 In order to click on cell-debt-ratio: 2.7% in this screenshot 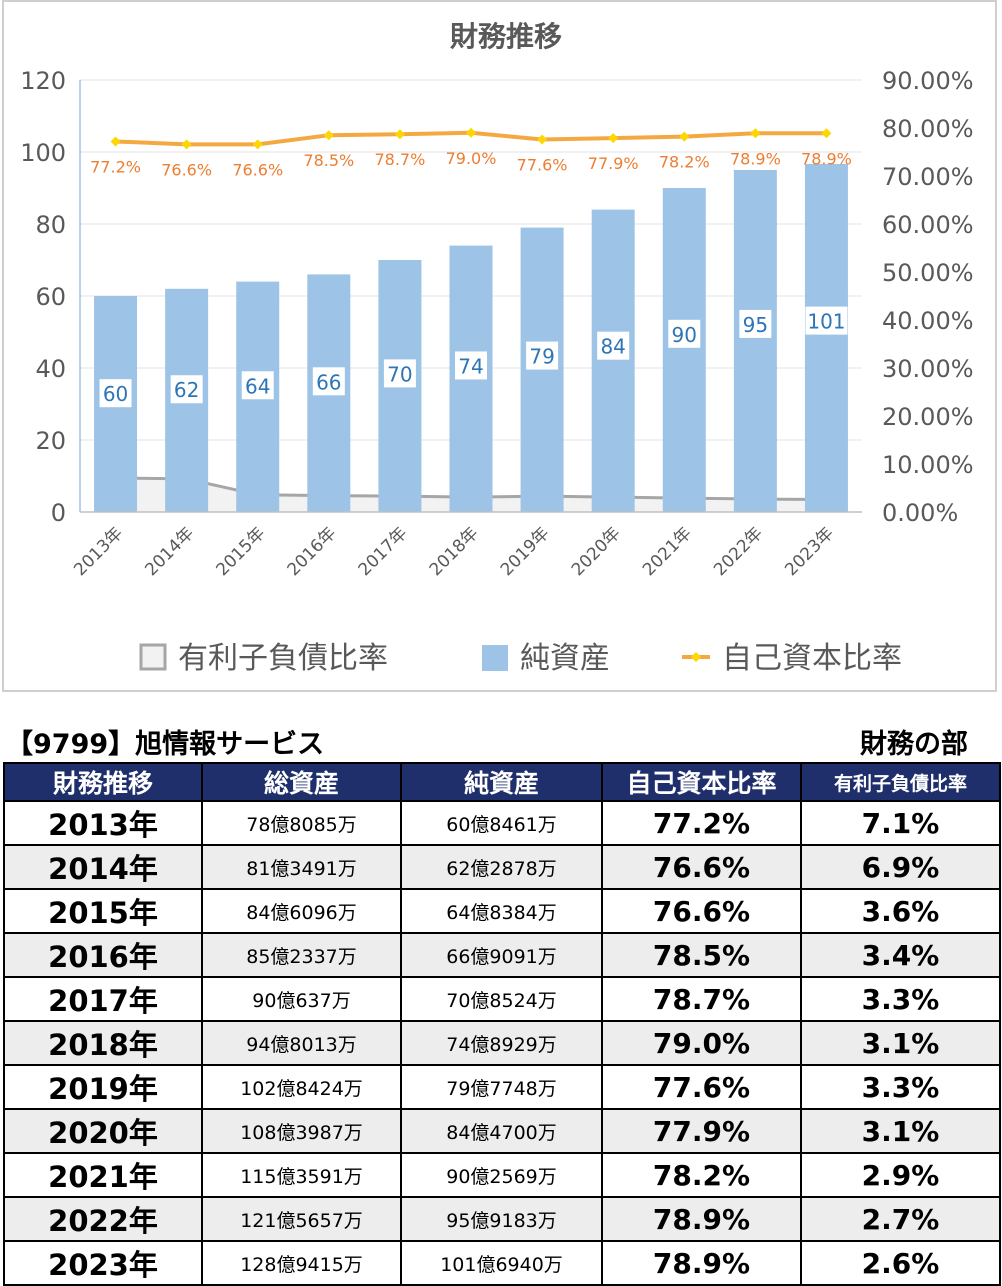, I will do `click(900, 1219)`.